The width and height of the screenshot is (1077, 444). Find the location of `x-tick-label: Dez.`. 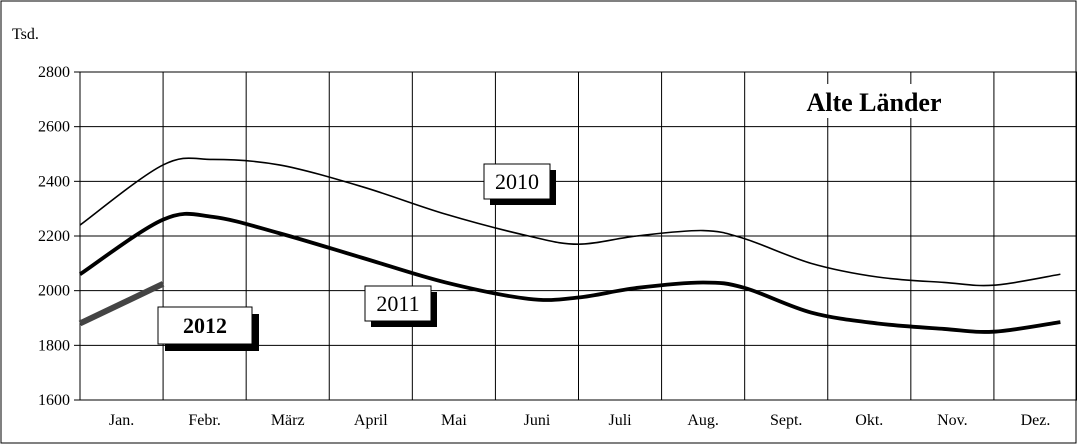

x-tick-label: Dez. is located at coordinates (1036, 420).